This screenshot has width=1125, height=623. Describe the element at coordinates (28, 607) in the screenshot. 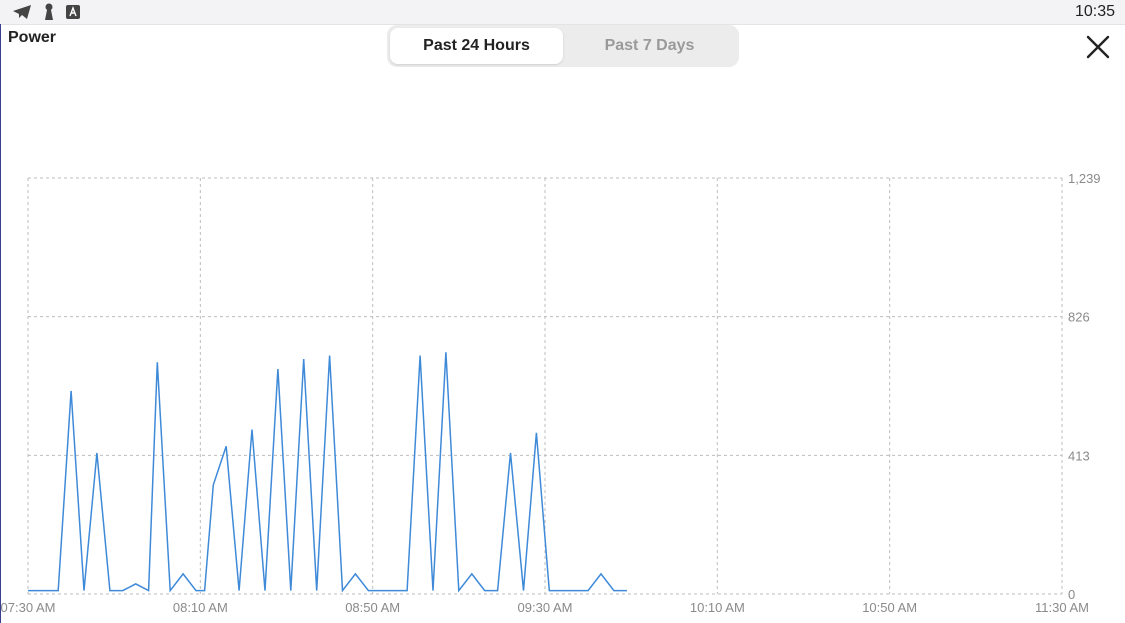

I see `x-tick-label: 07:30 AM` at that location.